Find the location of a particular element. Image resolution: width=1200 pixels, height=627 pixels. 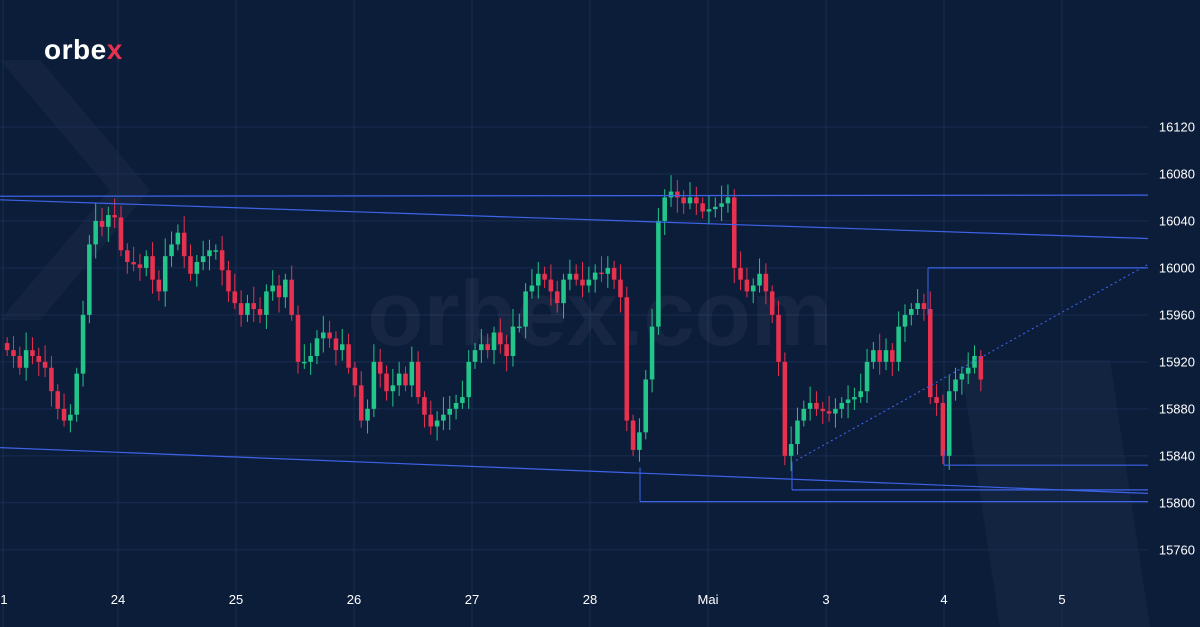

y-tick-label: 16040 is located at coordinates (1177, 220).